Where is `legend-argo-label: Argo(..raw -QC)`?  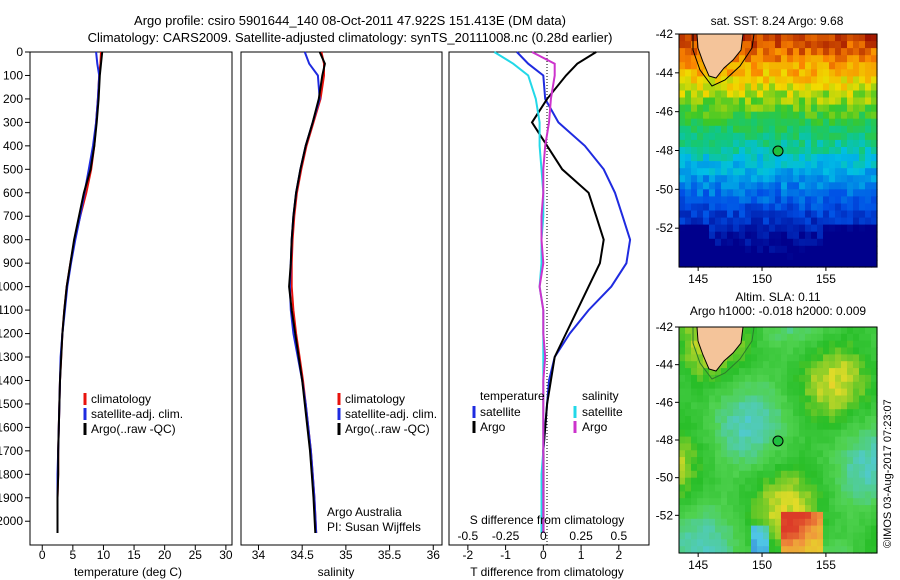
legend-argo-label: Argo(..raw -QC) is located at coordinates (133, 429).